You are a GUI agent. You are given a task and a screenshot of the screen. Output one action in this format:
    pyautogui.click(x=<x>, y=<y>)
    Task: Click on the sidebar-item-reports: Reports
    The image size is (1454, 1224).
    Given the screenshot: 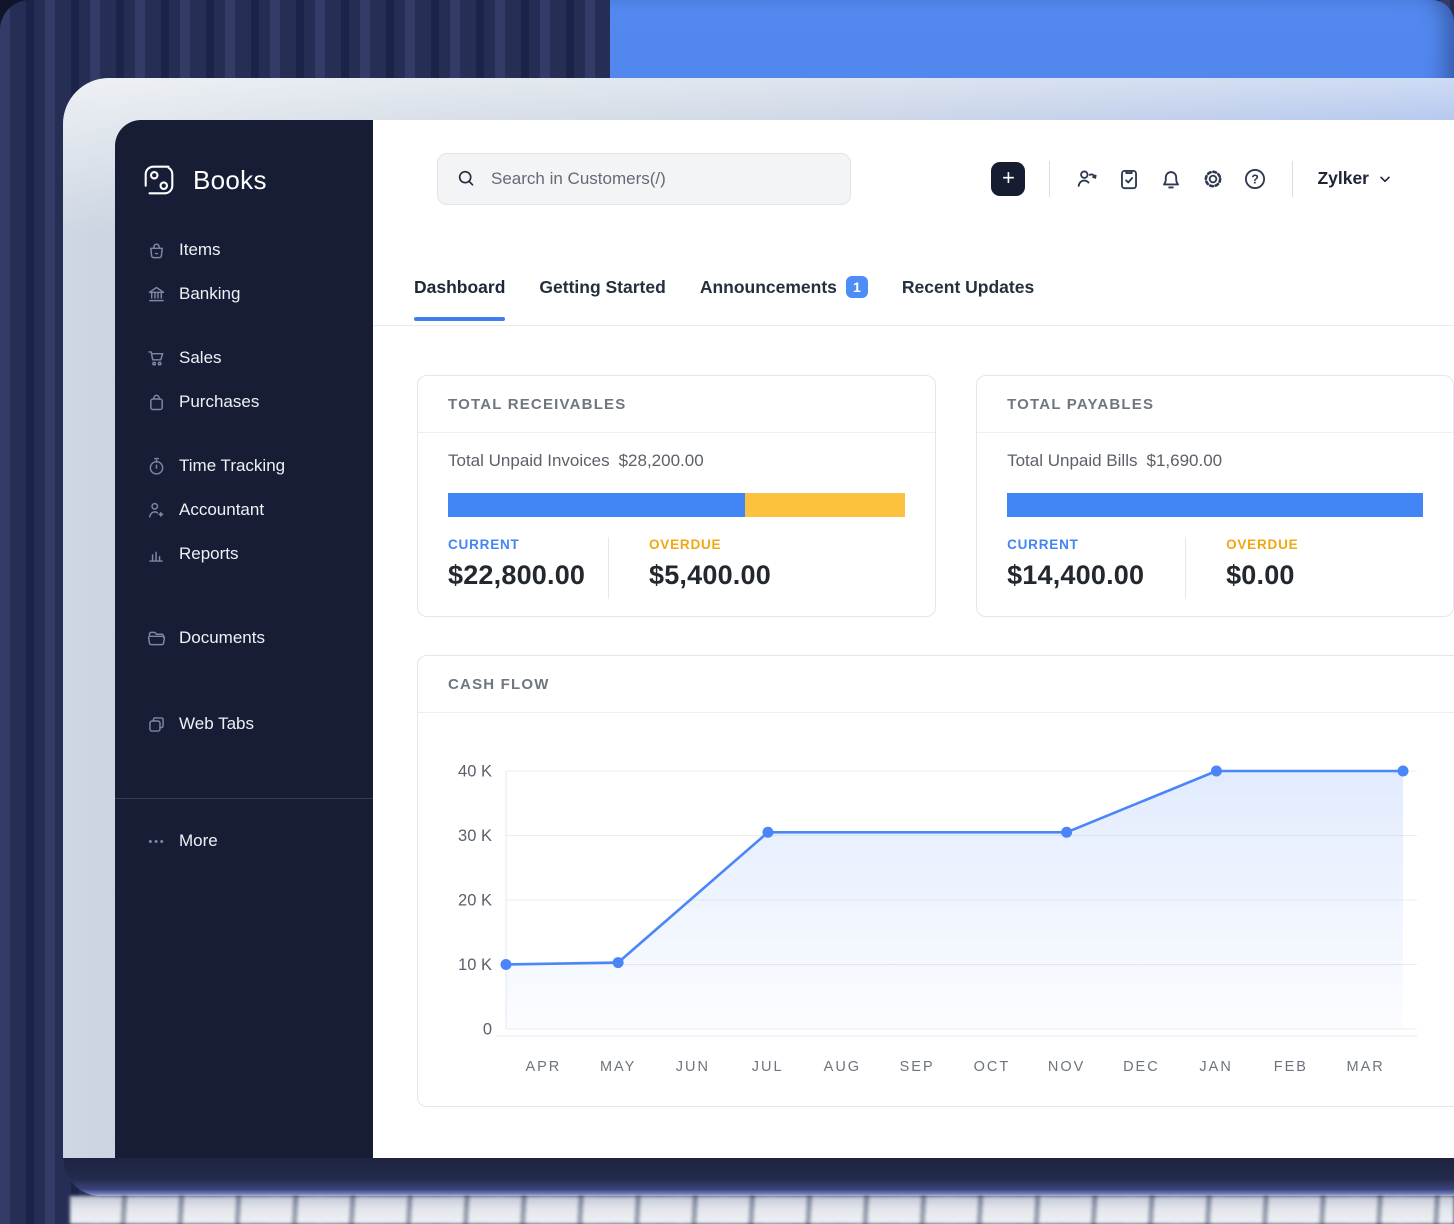 What is the action you would take?
    pyautogui.click(x=244, y=554)
    